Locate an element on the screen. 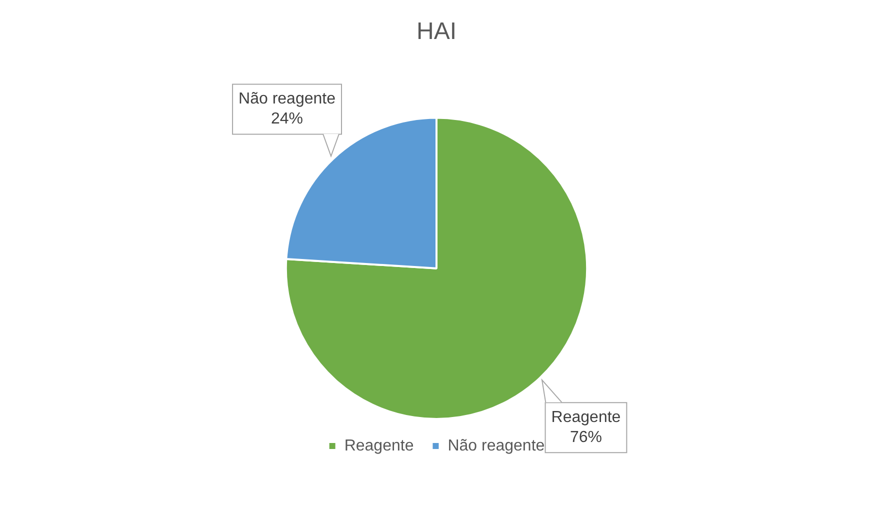 The width and height of the screenshot is (873, 524). legend-label: Não reagente is located at coordinates (496, 445).